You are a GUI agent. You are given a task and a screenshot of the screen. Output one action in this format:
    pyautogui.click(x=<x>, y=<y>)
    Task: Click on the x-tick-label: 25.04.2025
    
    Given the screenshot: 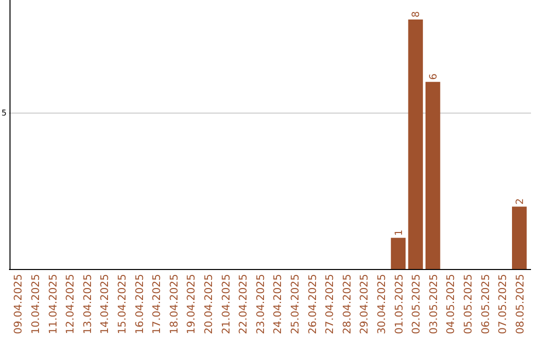 What is the action you would take?
    pyautogui.click(x=295, y=304)
    